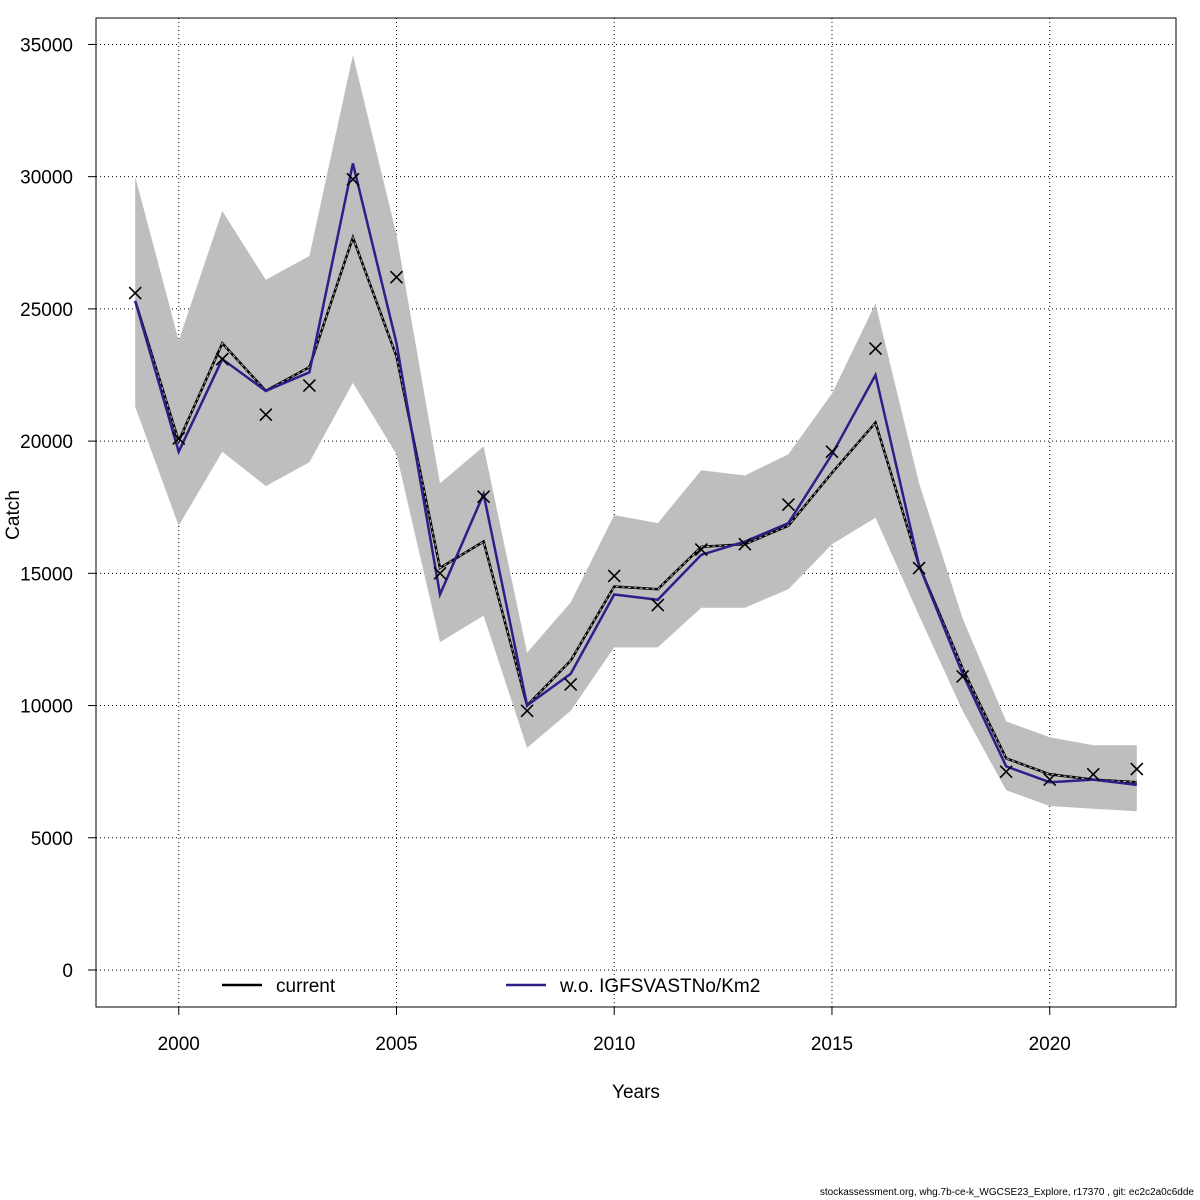 The width and height of the screenshot is (1200, 1200). Describe the element at coordinates (46, 310) in the screenshot. I see `y-tick-label: 25000` at that location.